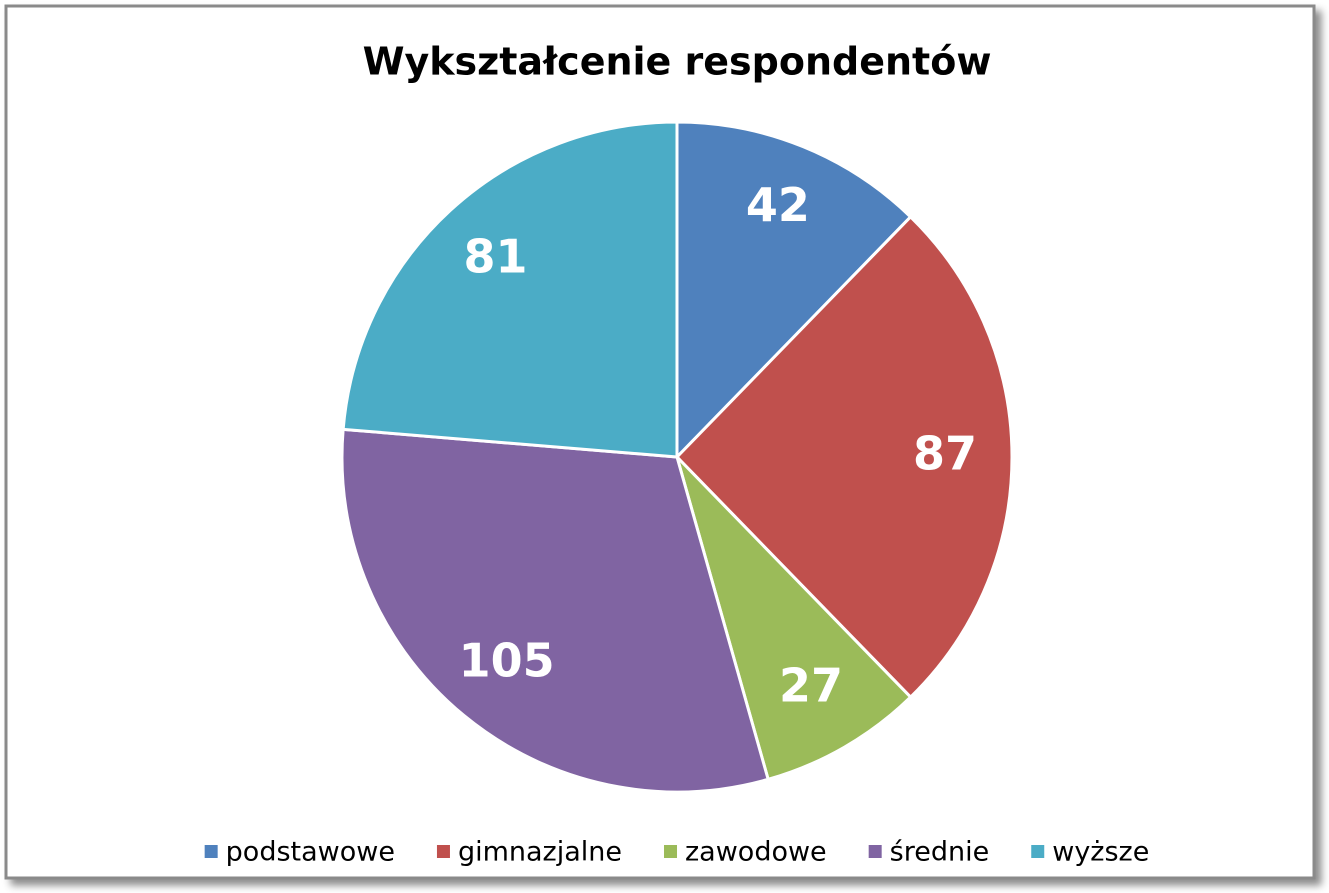 This screenshot has height=893, width=1329. What do you see at coordinates (778, 205) in the screenshot?
I see `data-label: 42` at bounding box center [778, 205].